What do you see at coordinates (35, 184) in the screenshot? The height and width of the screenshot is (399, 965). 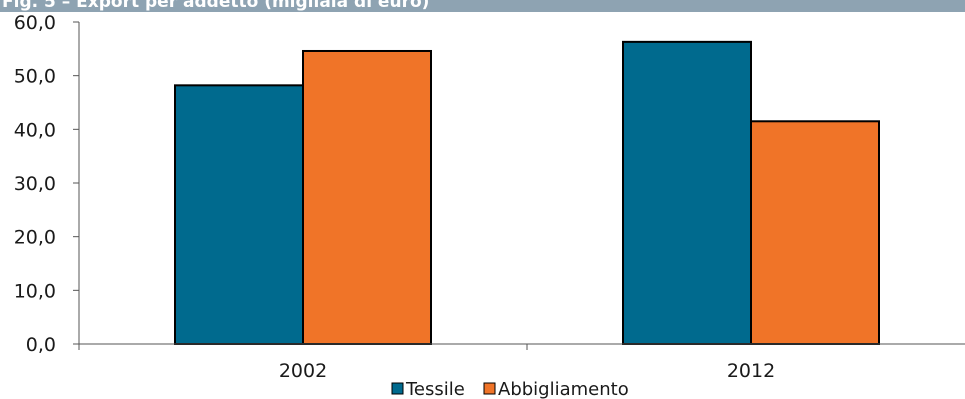 I see `y-tick-label: 30,0` at bounding box center [35, 184].